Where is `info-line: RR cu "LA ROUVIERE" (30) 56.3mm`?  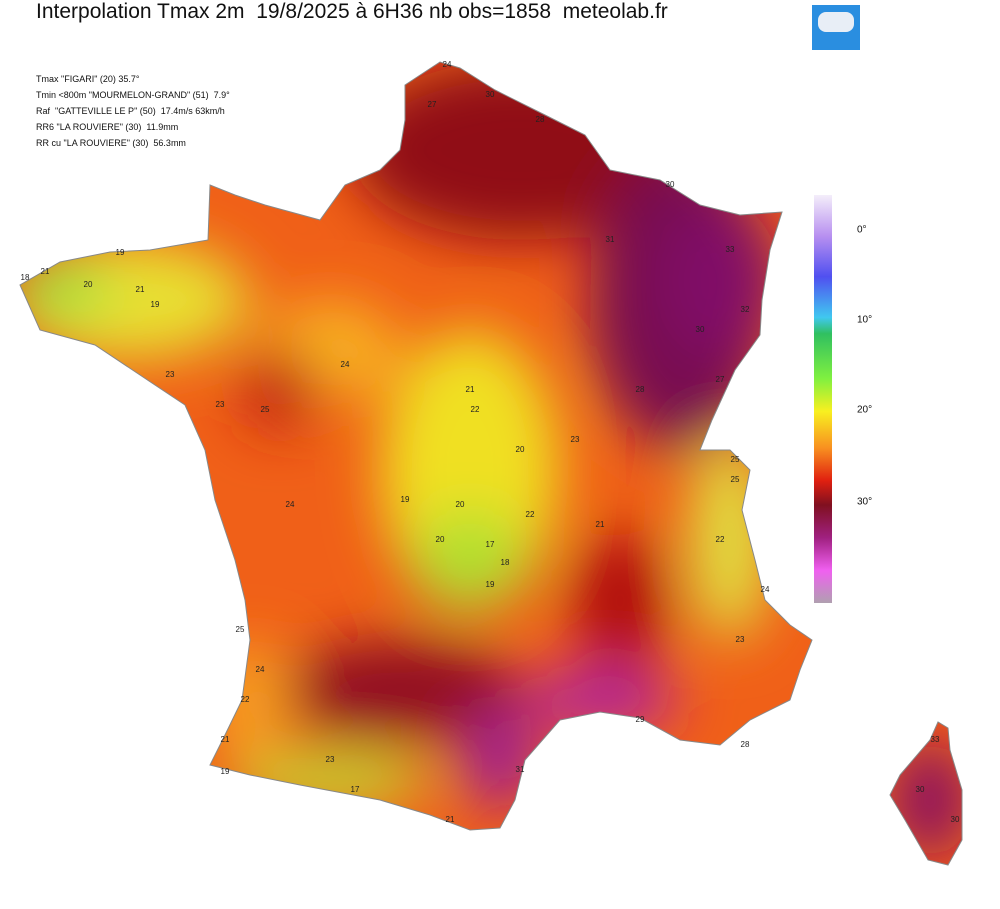
info-line: RR cu "LA ROUVIERE" (30) 56.3mm is located at coordinates (111, 143).